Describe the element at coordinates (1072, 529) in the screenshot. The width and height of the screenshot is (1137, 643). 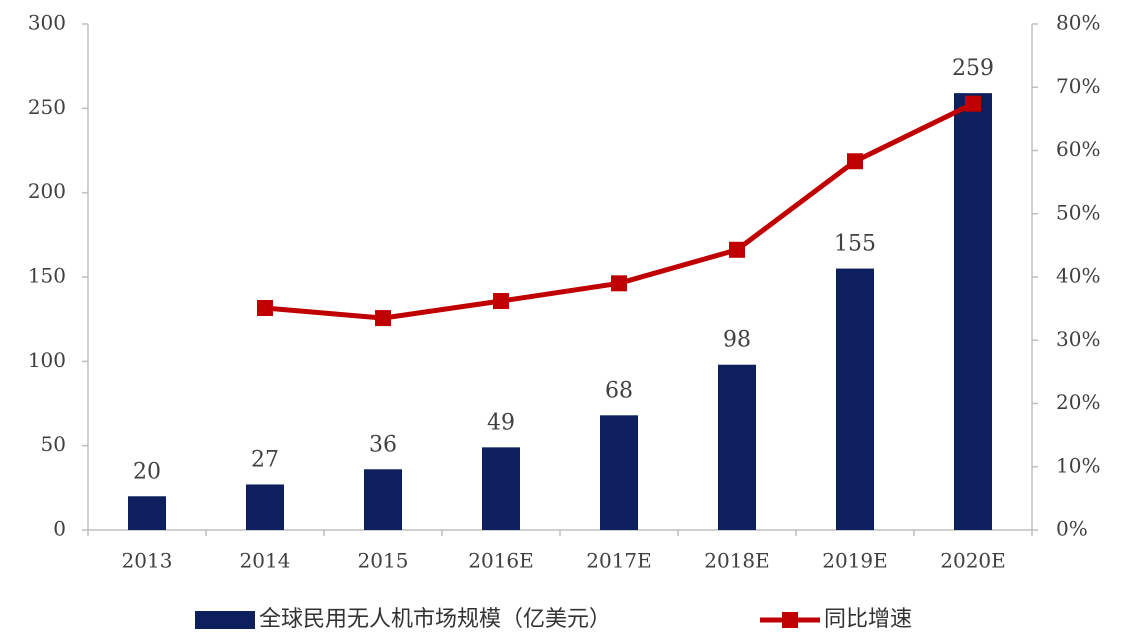
I see `y2-tick-label: 0%` at that location.